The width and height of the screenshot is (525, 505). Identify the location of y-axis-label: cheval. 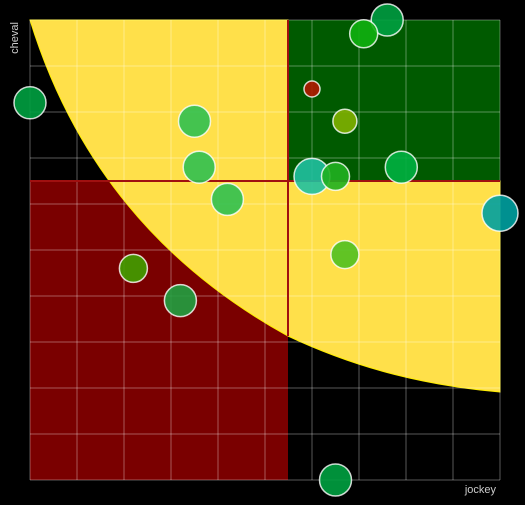
(15, 38).